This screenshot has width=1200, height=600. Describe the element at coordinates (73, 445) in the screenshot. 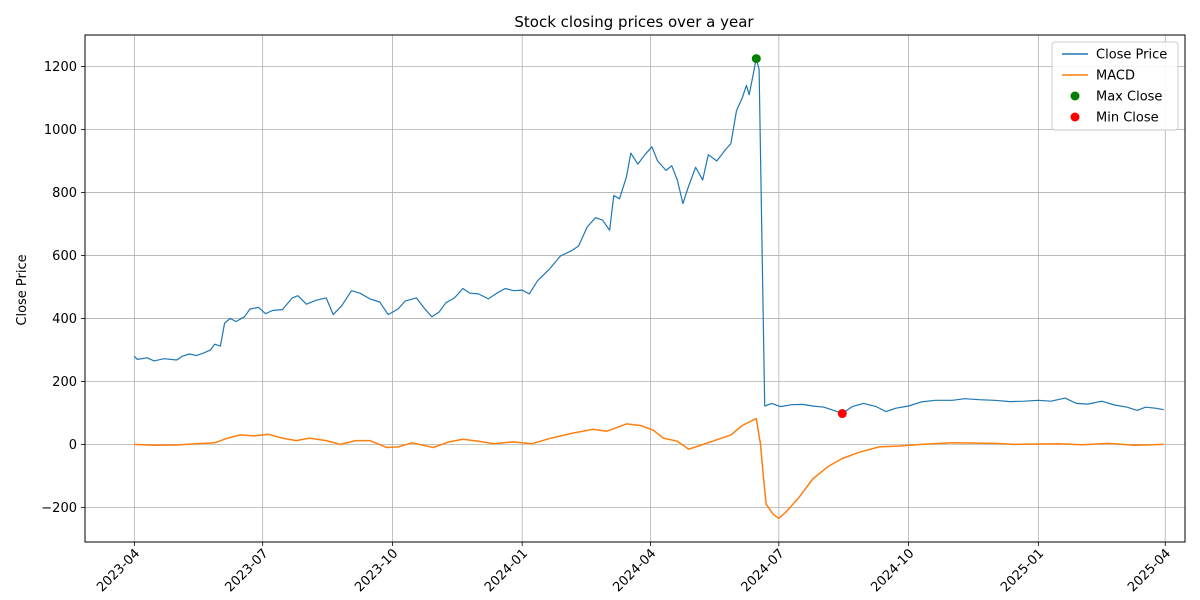

I see `y-tick-label: 0` at that location.